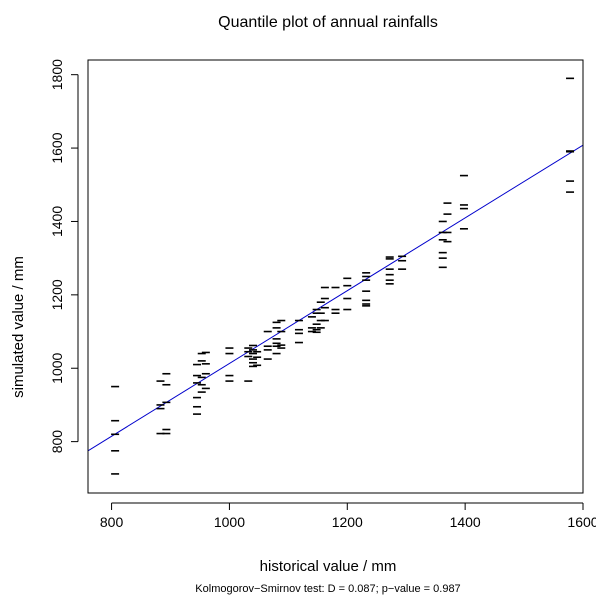 The height and width of the screenshot is (604, 596). What do you see at coordinates (229, 522) in the screenshot?
I see `x-tick-label: 1000` at bounding box center [229, 522].